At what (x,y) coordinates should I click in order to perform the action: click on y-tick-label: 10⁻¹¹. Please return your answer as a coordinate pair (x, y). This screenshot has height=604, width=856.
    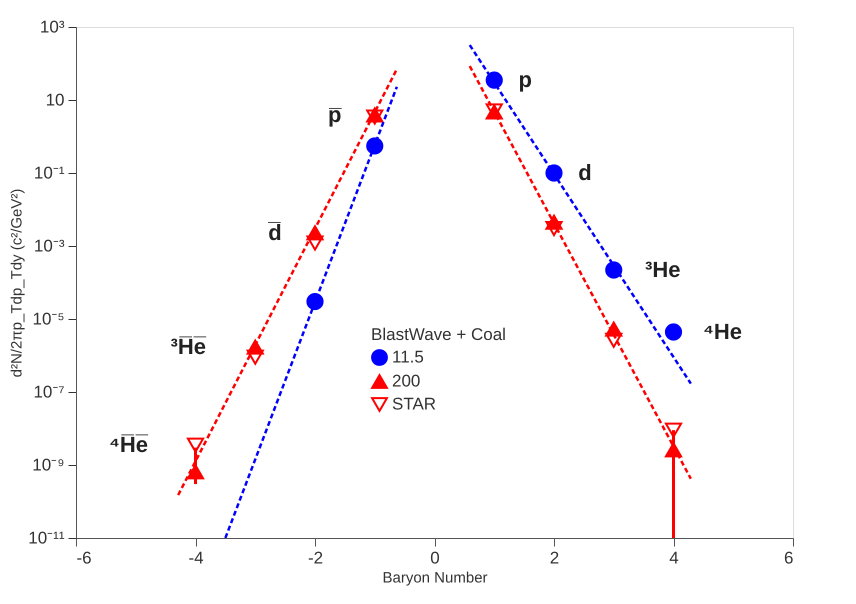
    Looking at the image, I should click on (46, 538).